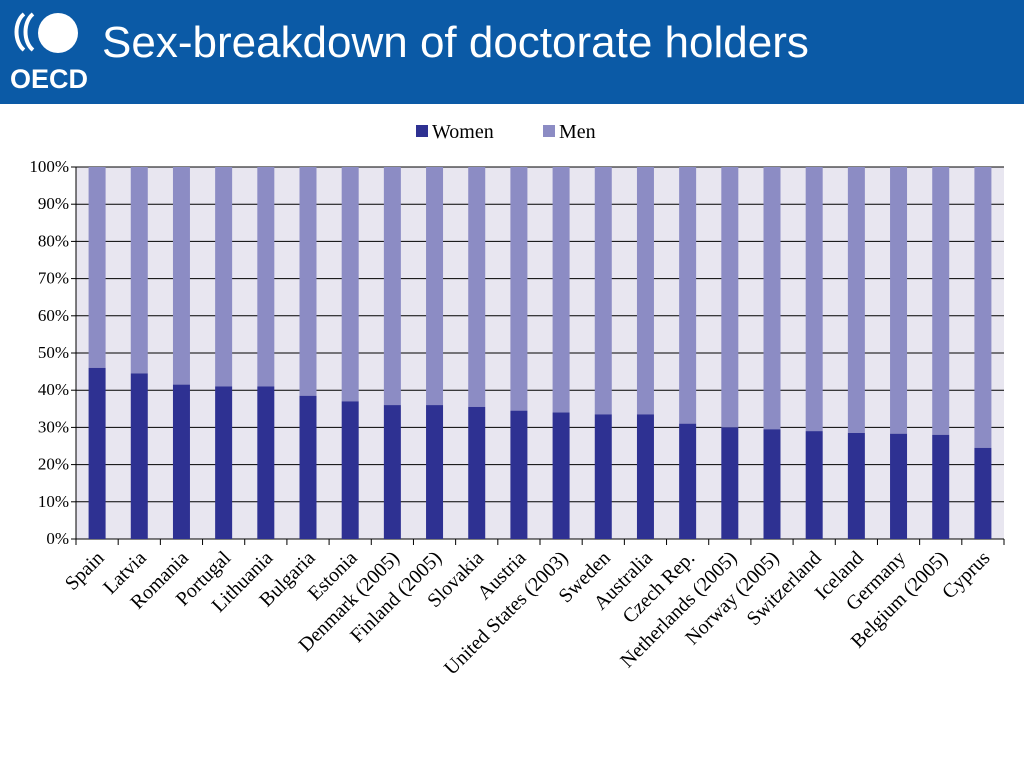 Image resolution: width=1024 pixels, height=773 pixels. Describe the element at coordinates (53, 203) in the screenshot. I see `y-tick-label: 90%` at that location.